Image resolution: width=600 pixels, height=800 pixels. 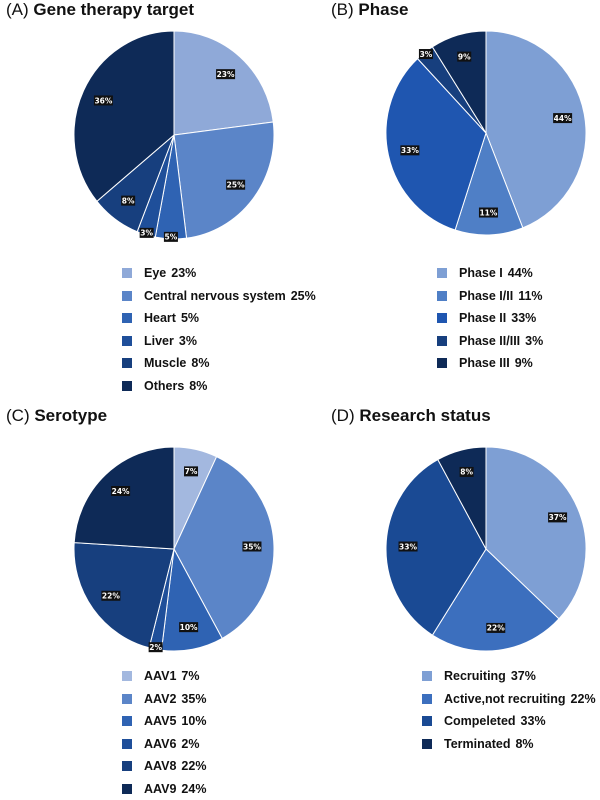 I want to click on svg-text: 9%, so click(x=464, y=56).